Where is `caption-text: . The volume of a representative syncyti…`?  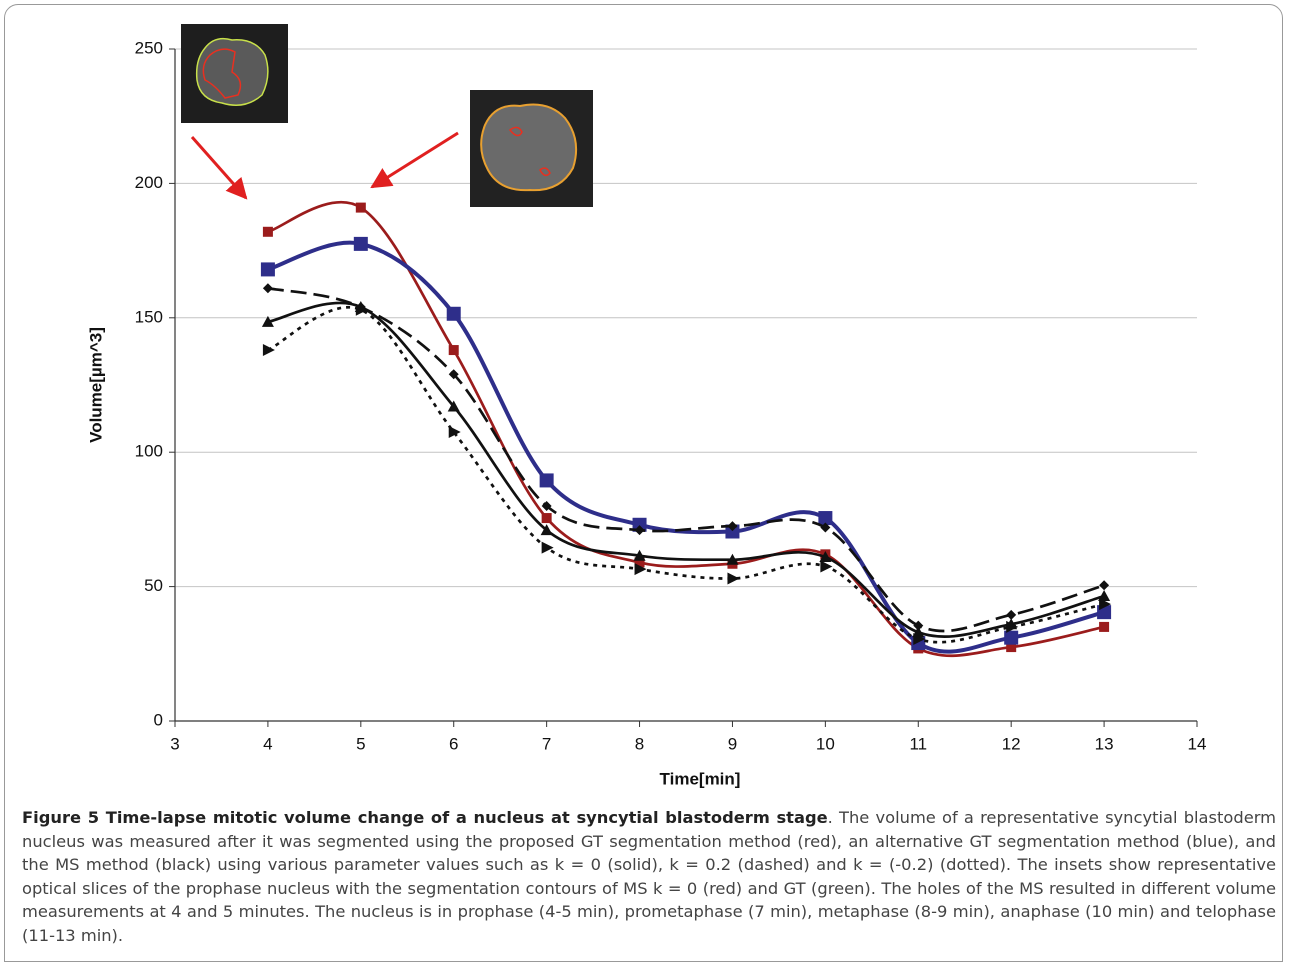 caption-text: . The volume of a representative syncyti… is located at coordinates (649, 876).